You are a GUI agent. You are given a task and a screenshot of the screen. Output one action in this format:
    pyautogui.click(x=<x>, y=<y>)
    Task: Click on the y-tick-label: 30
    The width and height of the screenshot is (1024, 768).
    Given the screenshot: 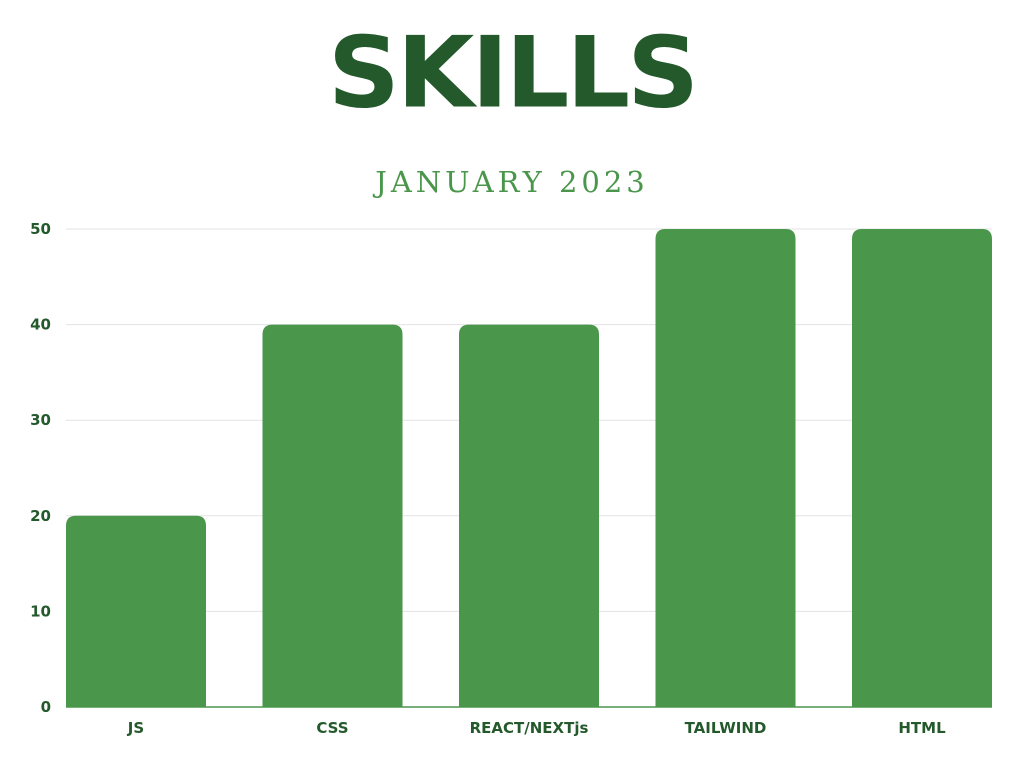 What is the action you would take?
    pyautogui.click(x=40, y=420)
    